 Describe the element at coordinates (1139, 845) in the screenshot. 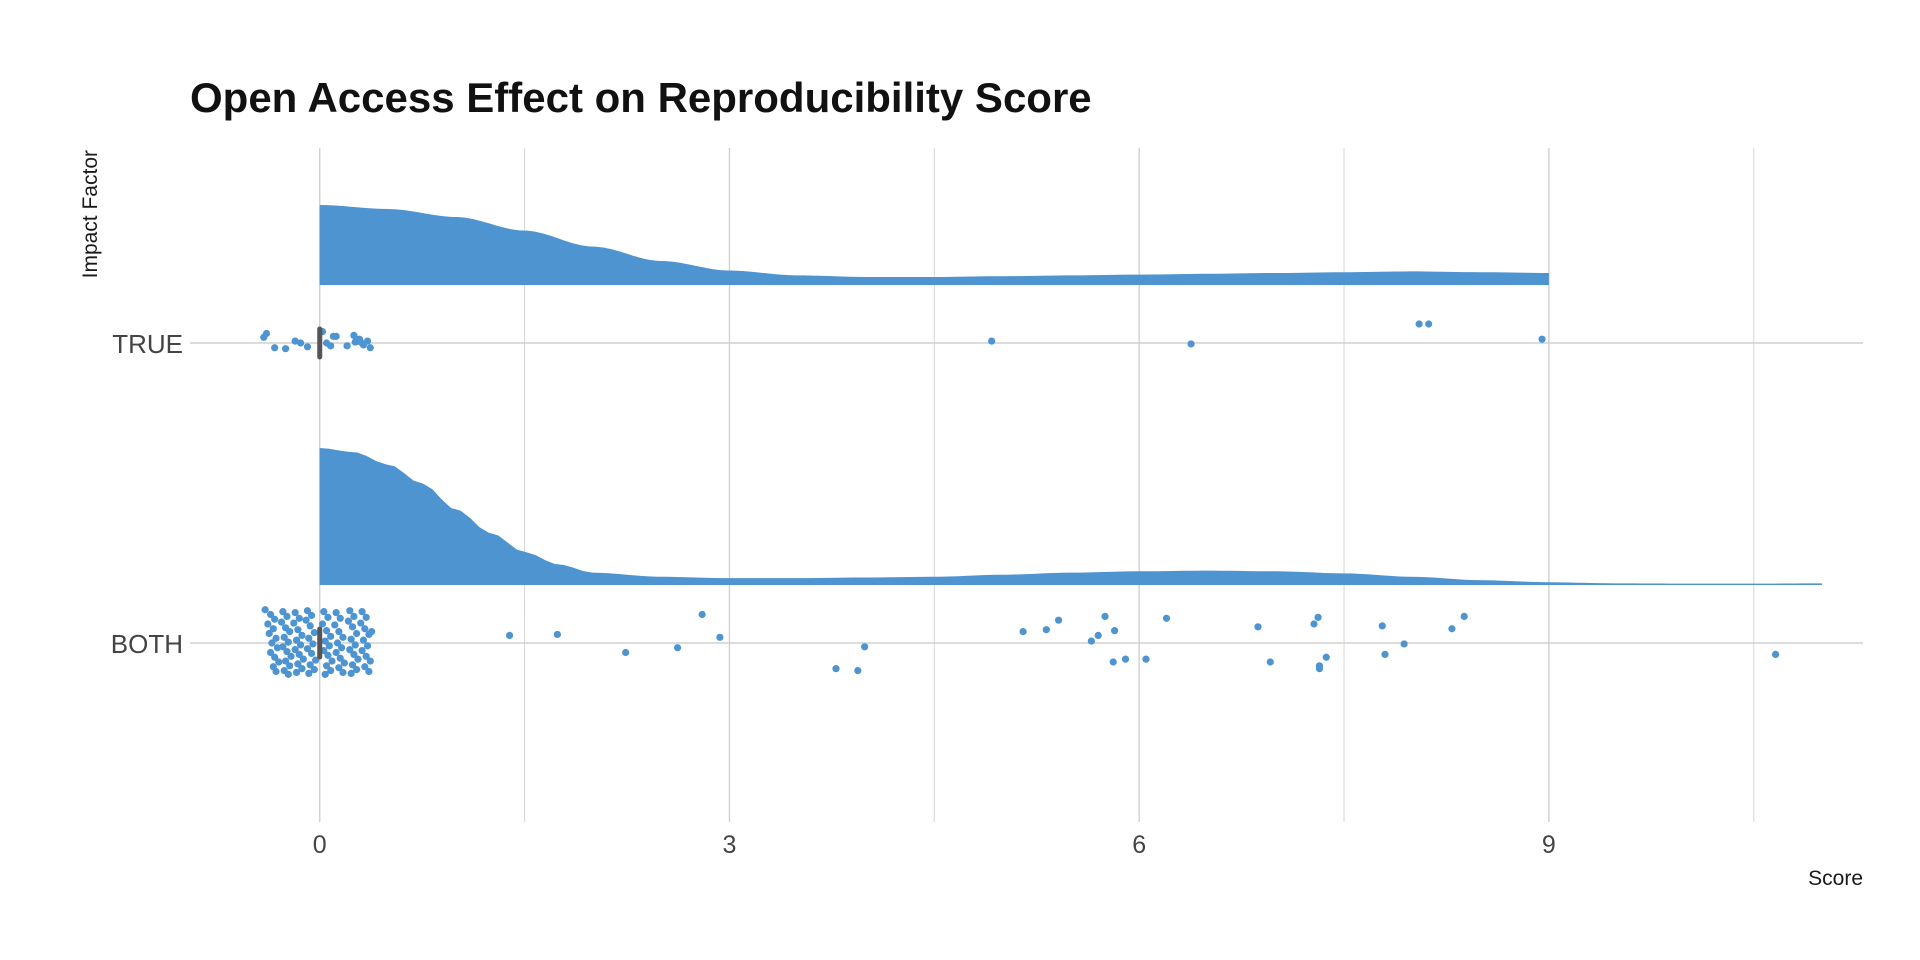

I see `x-tick-label: 6` at that location.